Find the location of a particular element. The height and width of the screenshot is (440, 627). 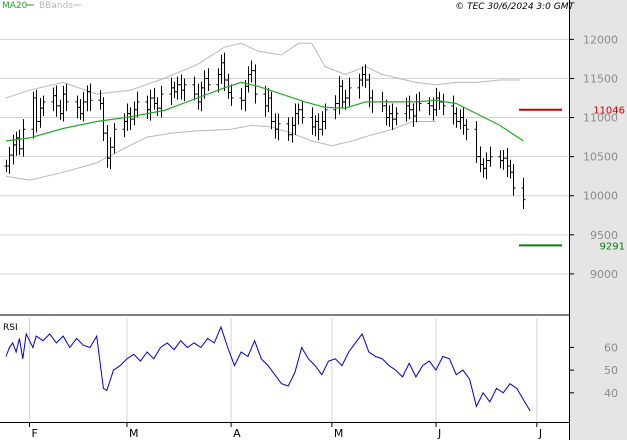

right-axis-panel is located at coordinates (598, 220).